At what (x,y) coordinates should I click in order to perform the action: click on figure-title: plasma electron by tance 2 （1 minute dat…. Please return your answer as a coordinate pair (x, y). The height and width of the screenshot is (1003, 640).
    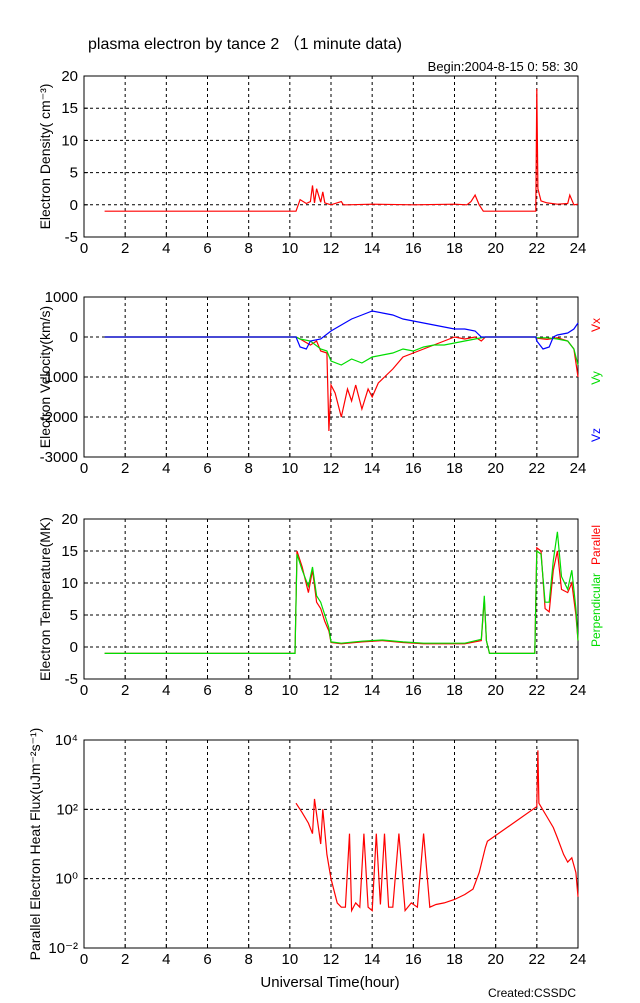
    Looking at the image, I should click on (245, 44).